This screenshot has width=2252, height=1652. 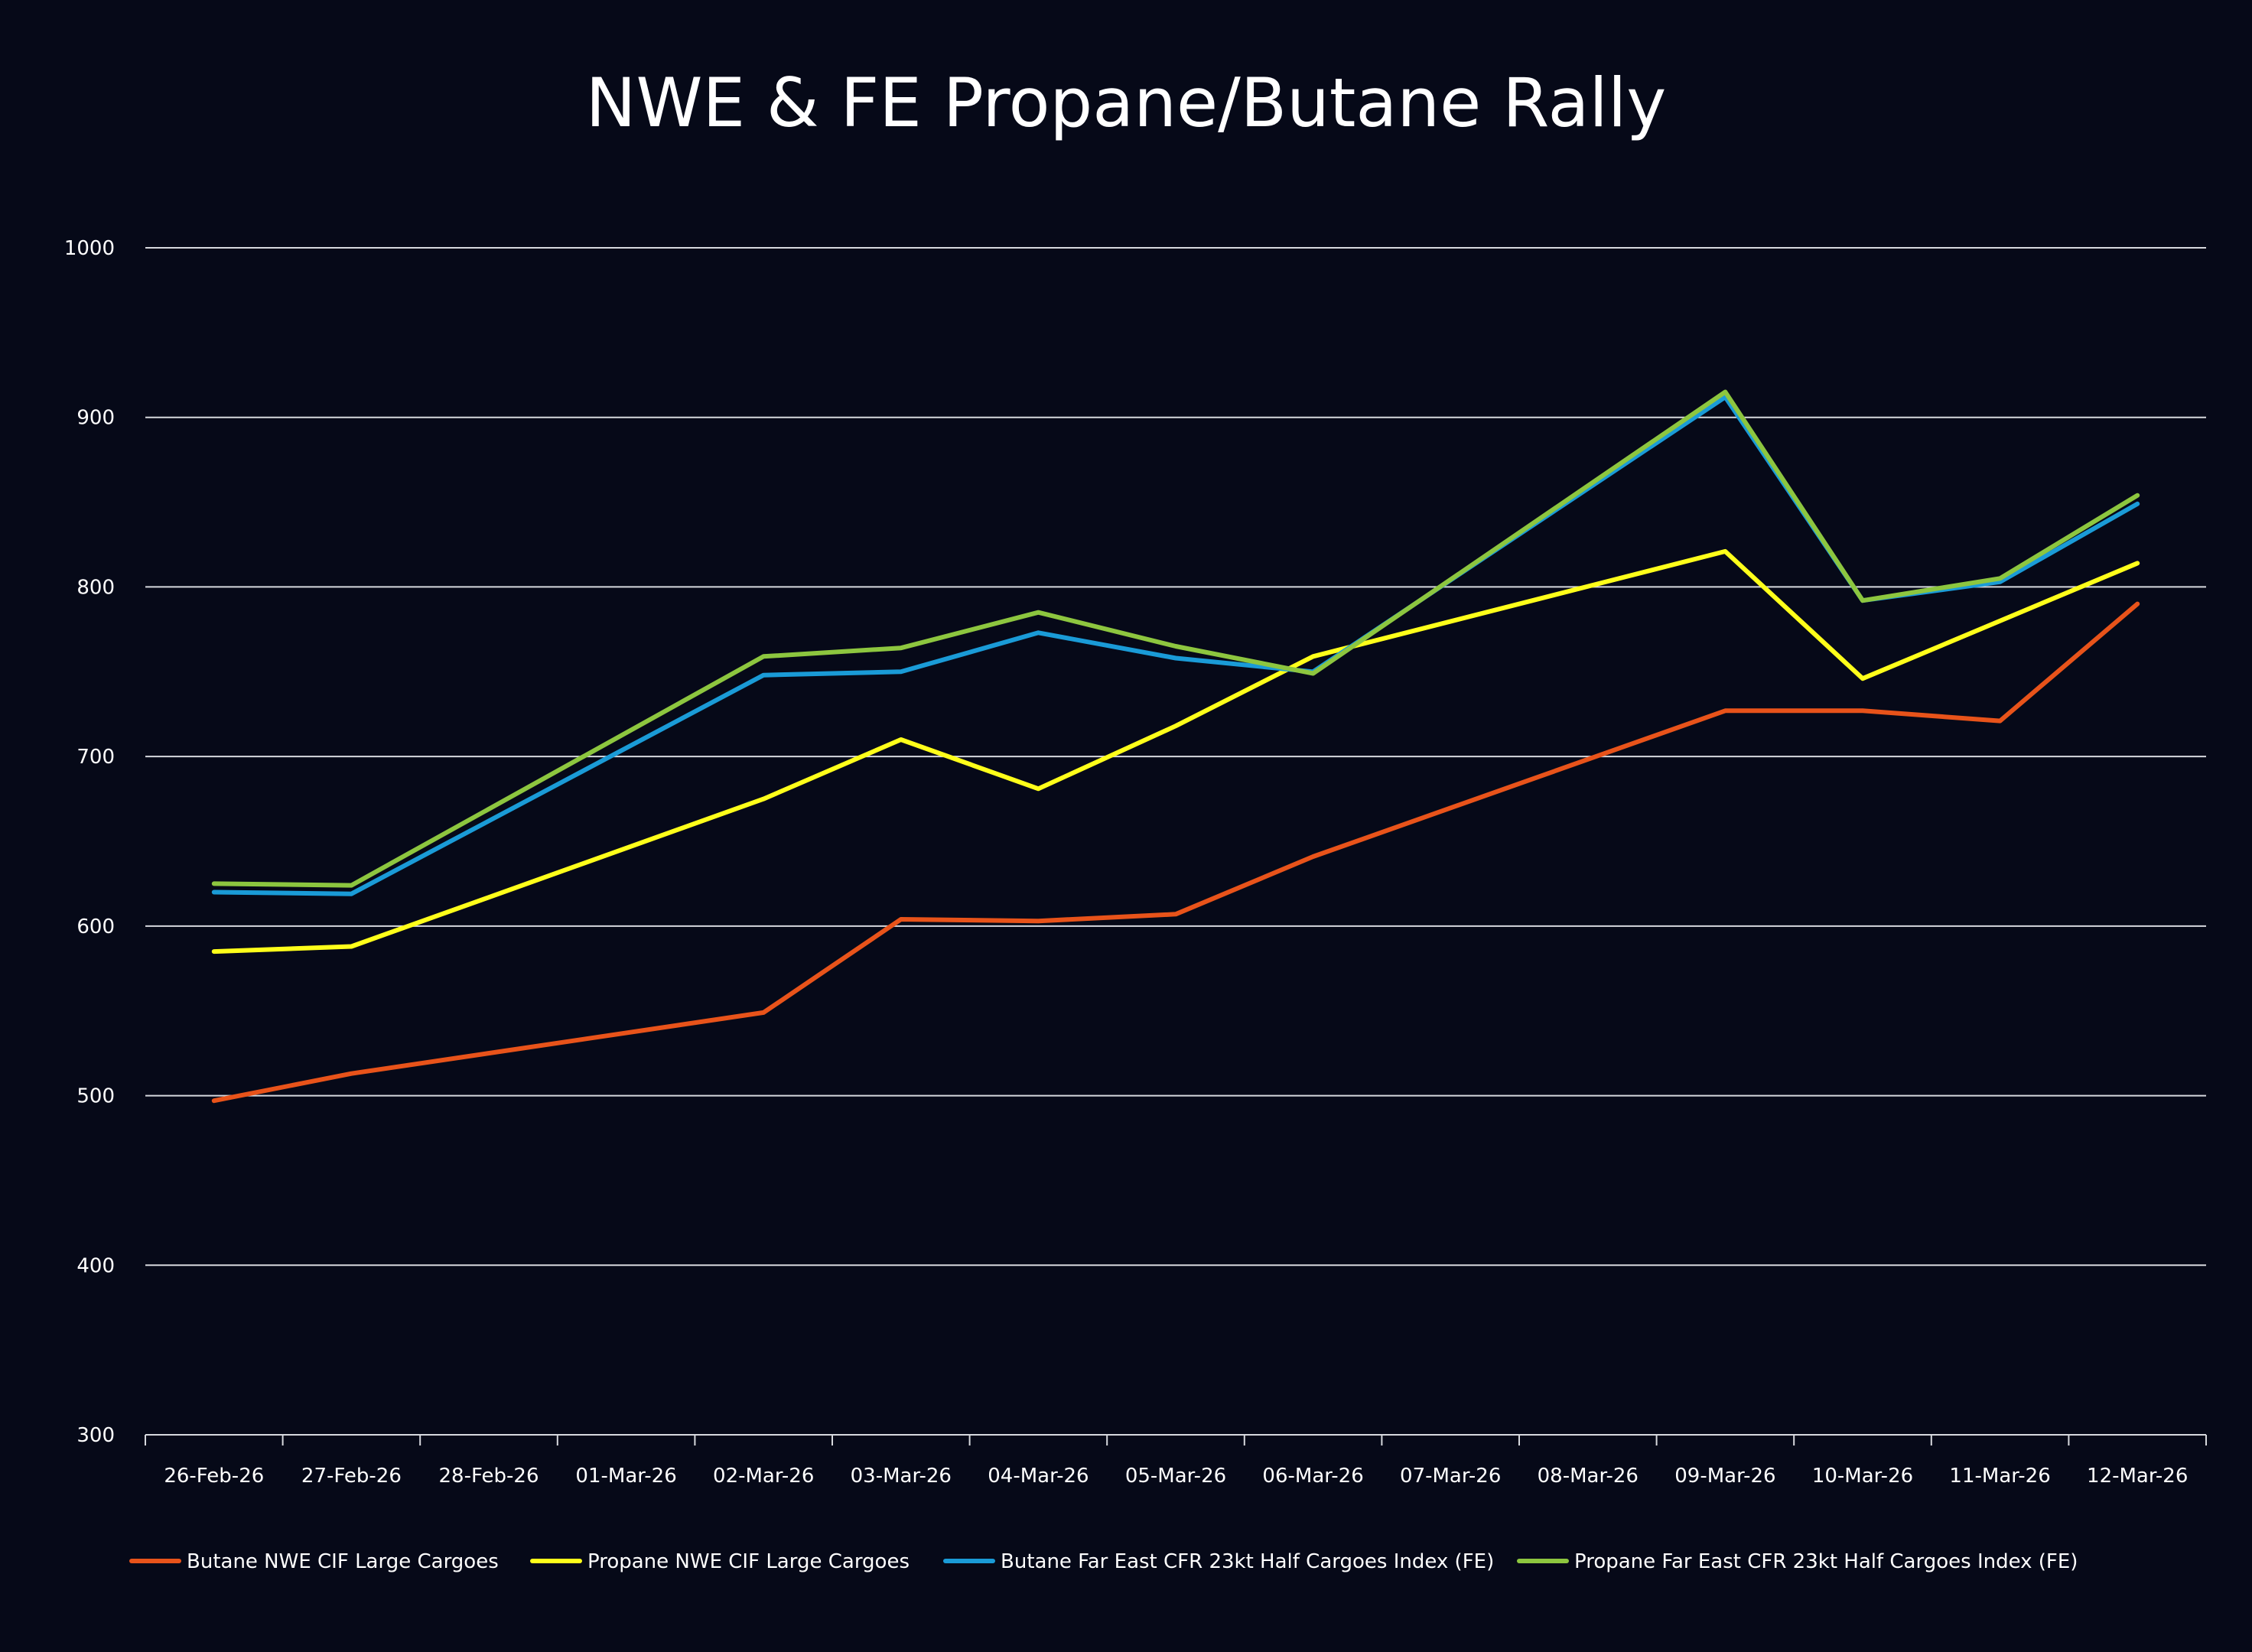 What do you see at coordinates (96, 757) in the screenshot?
I see `y-tick-label: 700` at bounding box center [96, 757].